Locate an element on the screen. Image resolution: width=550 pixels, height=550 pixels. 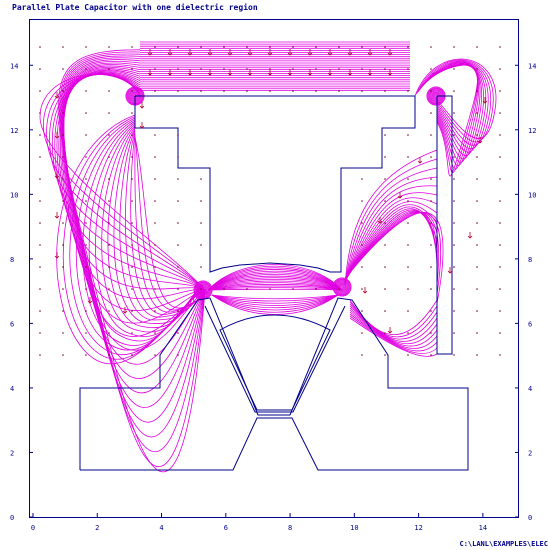
y-tick-label-right: 4 is located at coordinates (530, 389).